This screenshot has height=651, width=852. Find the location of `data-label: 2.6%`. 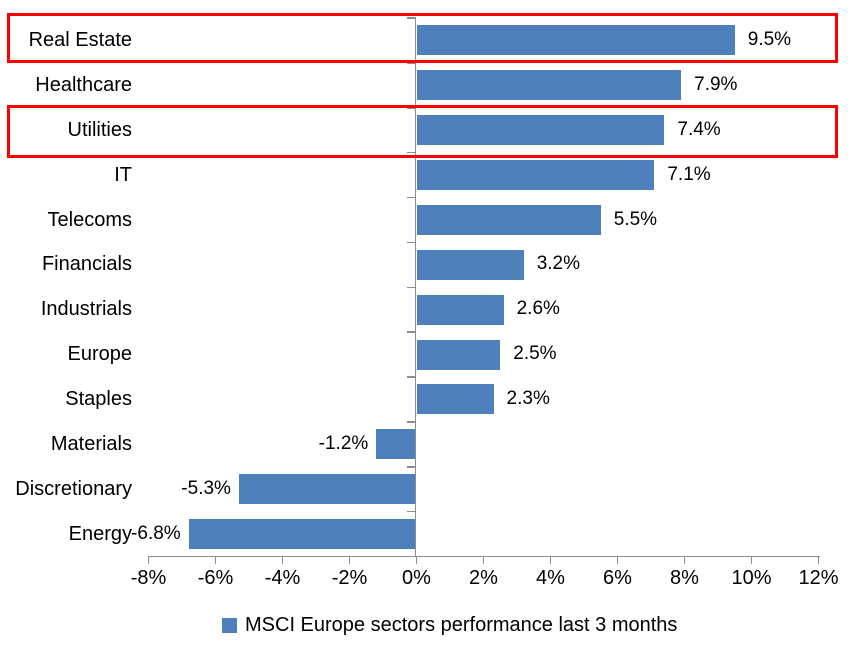

data-label: 2.6% is located at coordinates (538, 309).